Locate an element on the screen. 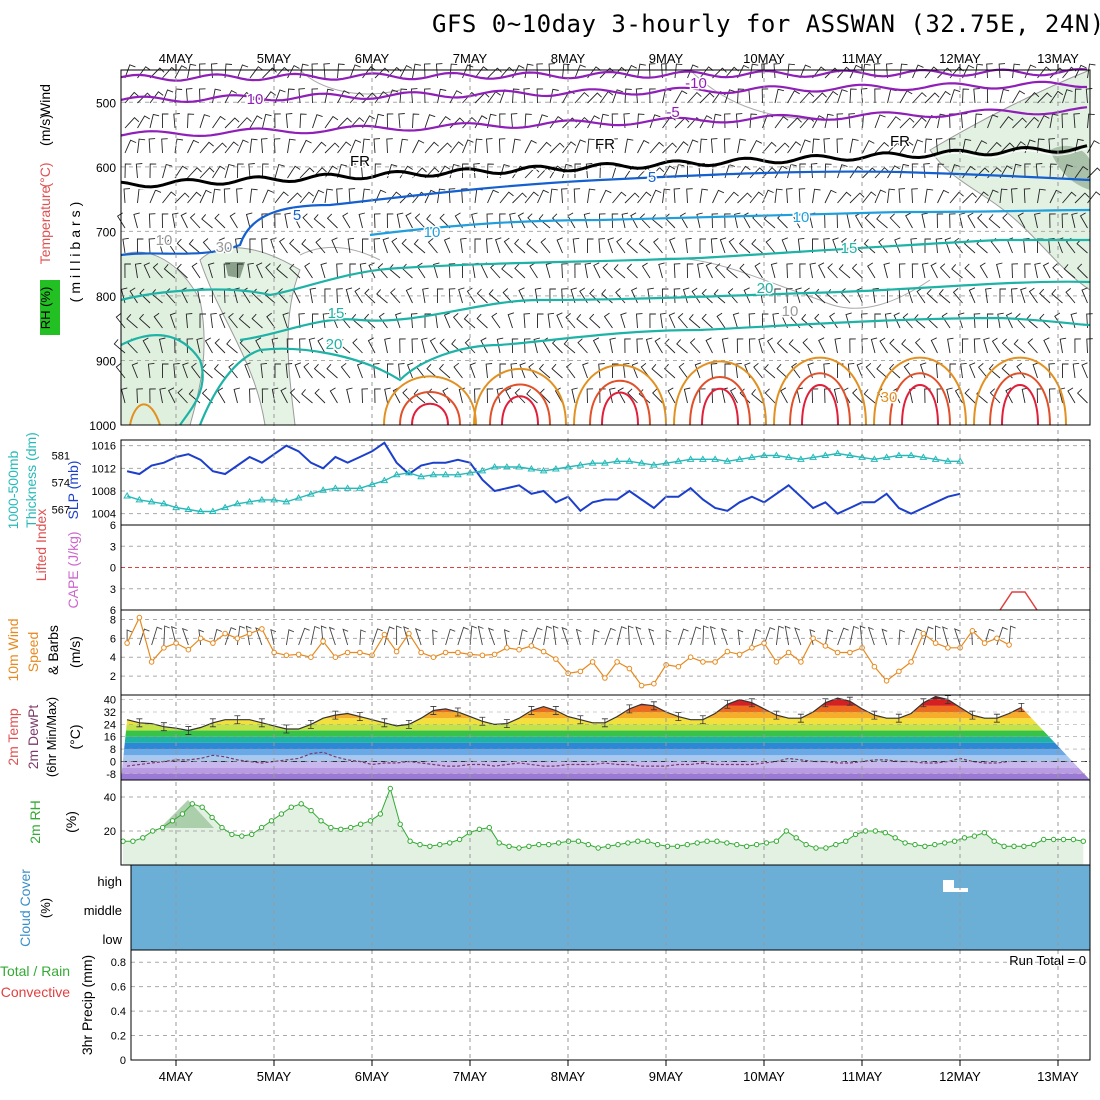 The width and height of the screenshot is (1100, 1100). pressure-tick: 700 is located at coordinates (106, 232).